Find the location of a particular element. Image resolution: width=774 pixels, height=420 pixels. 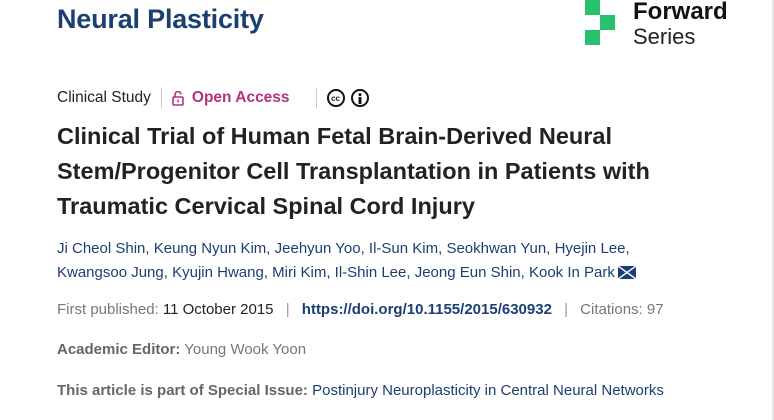

citations-count: 97 is located at coordinates (655, 309).